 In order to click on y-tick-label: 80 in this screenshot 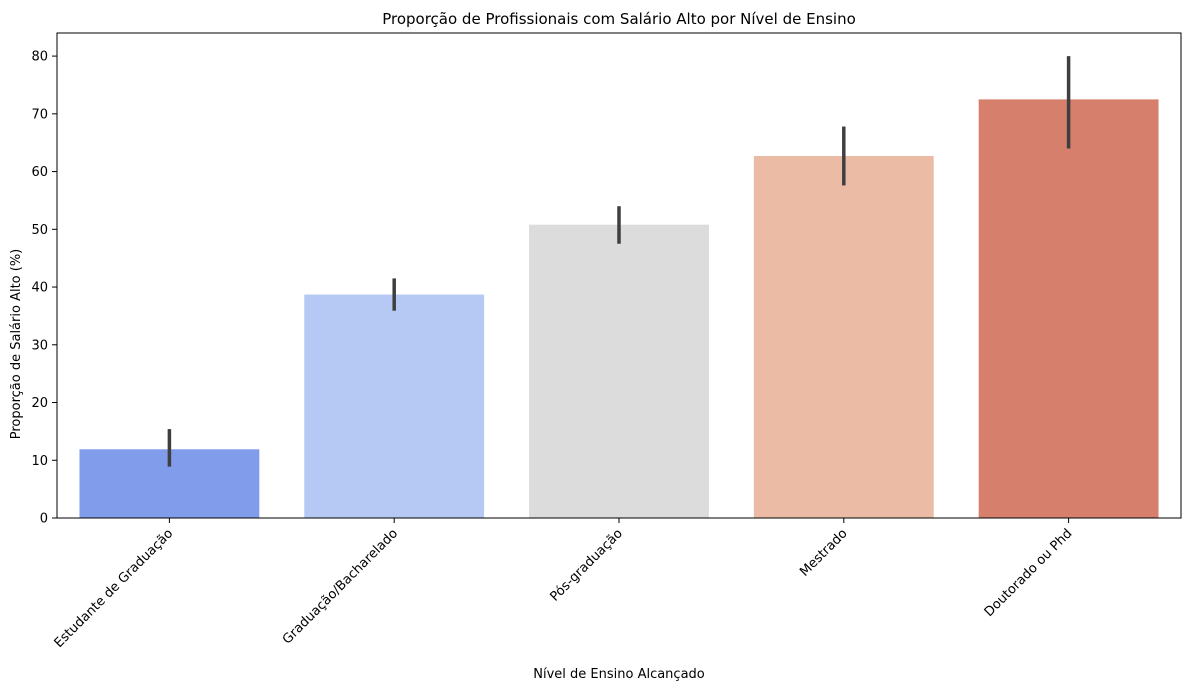, I will do `click(39, 57)`.